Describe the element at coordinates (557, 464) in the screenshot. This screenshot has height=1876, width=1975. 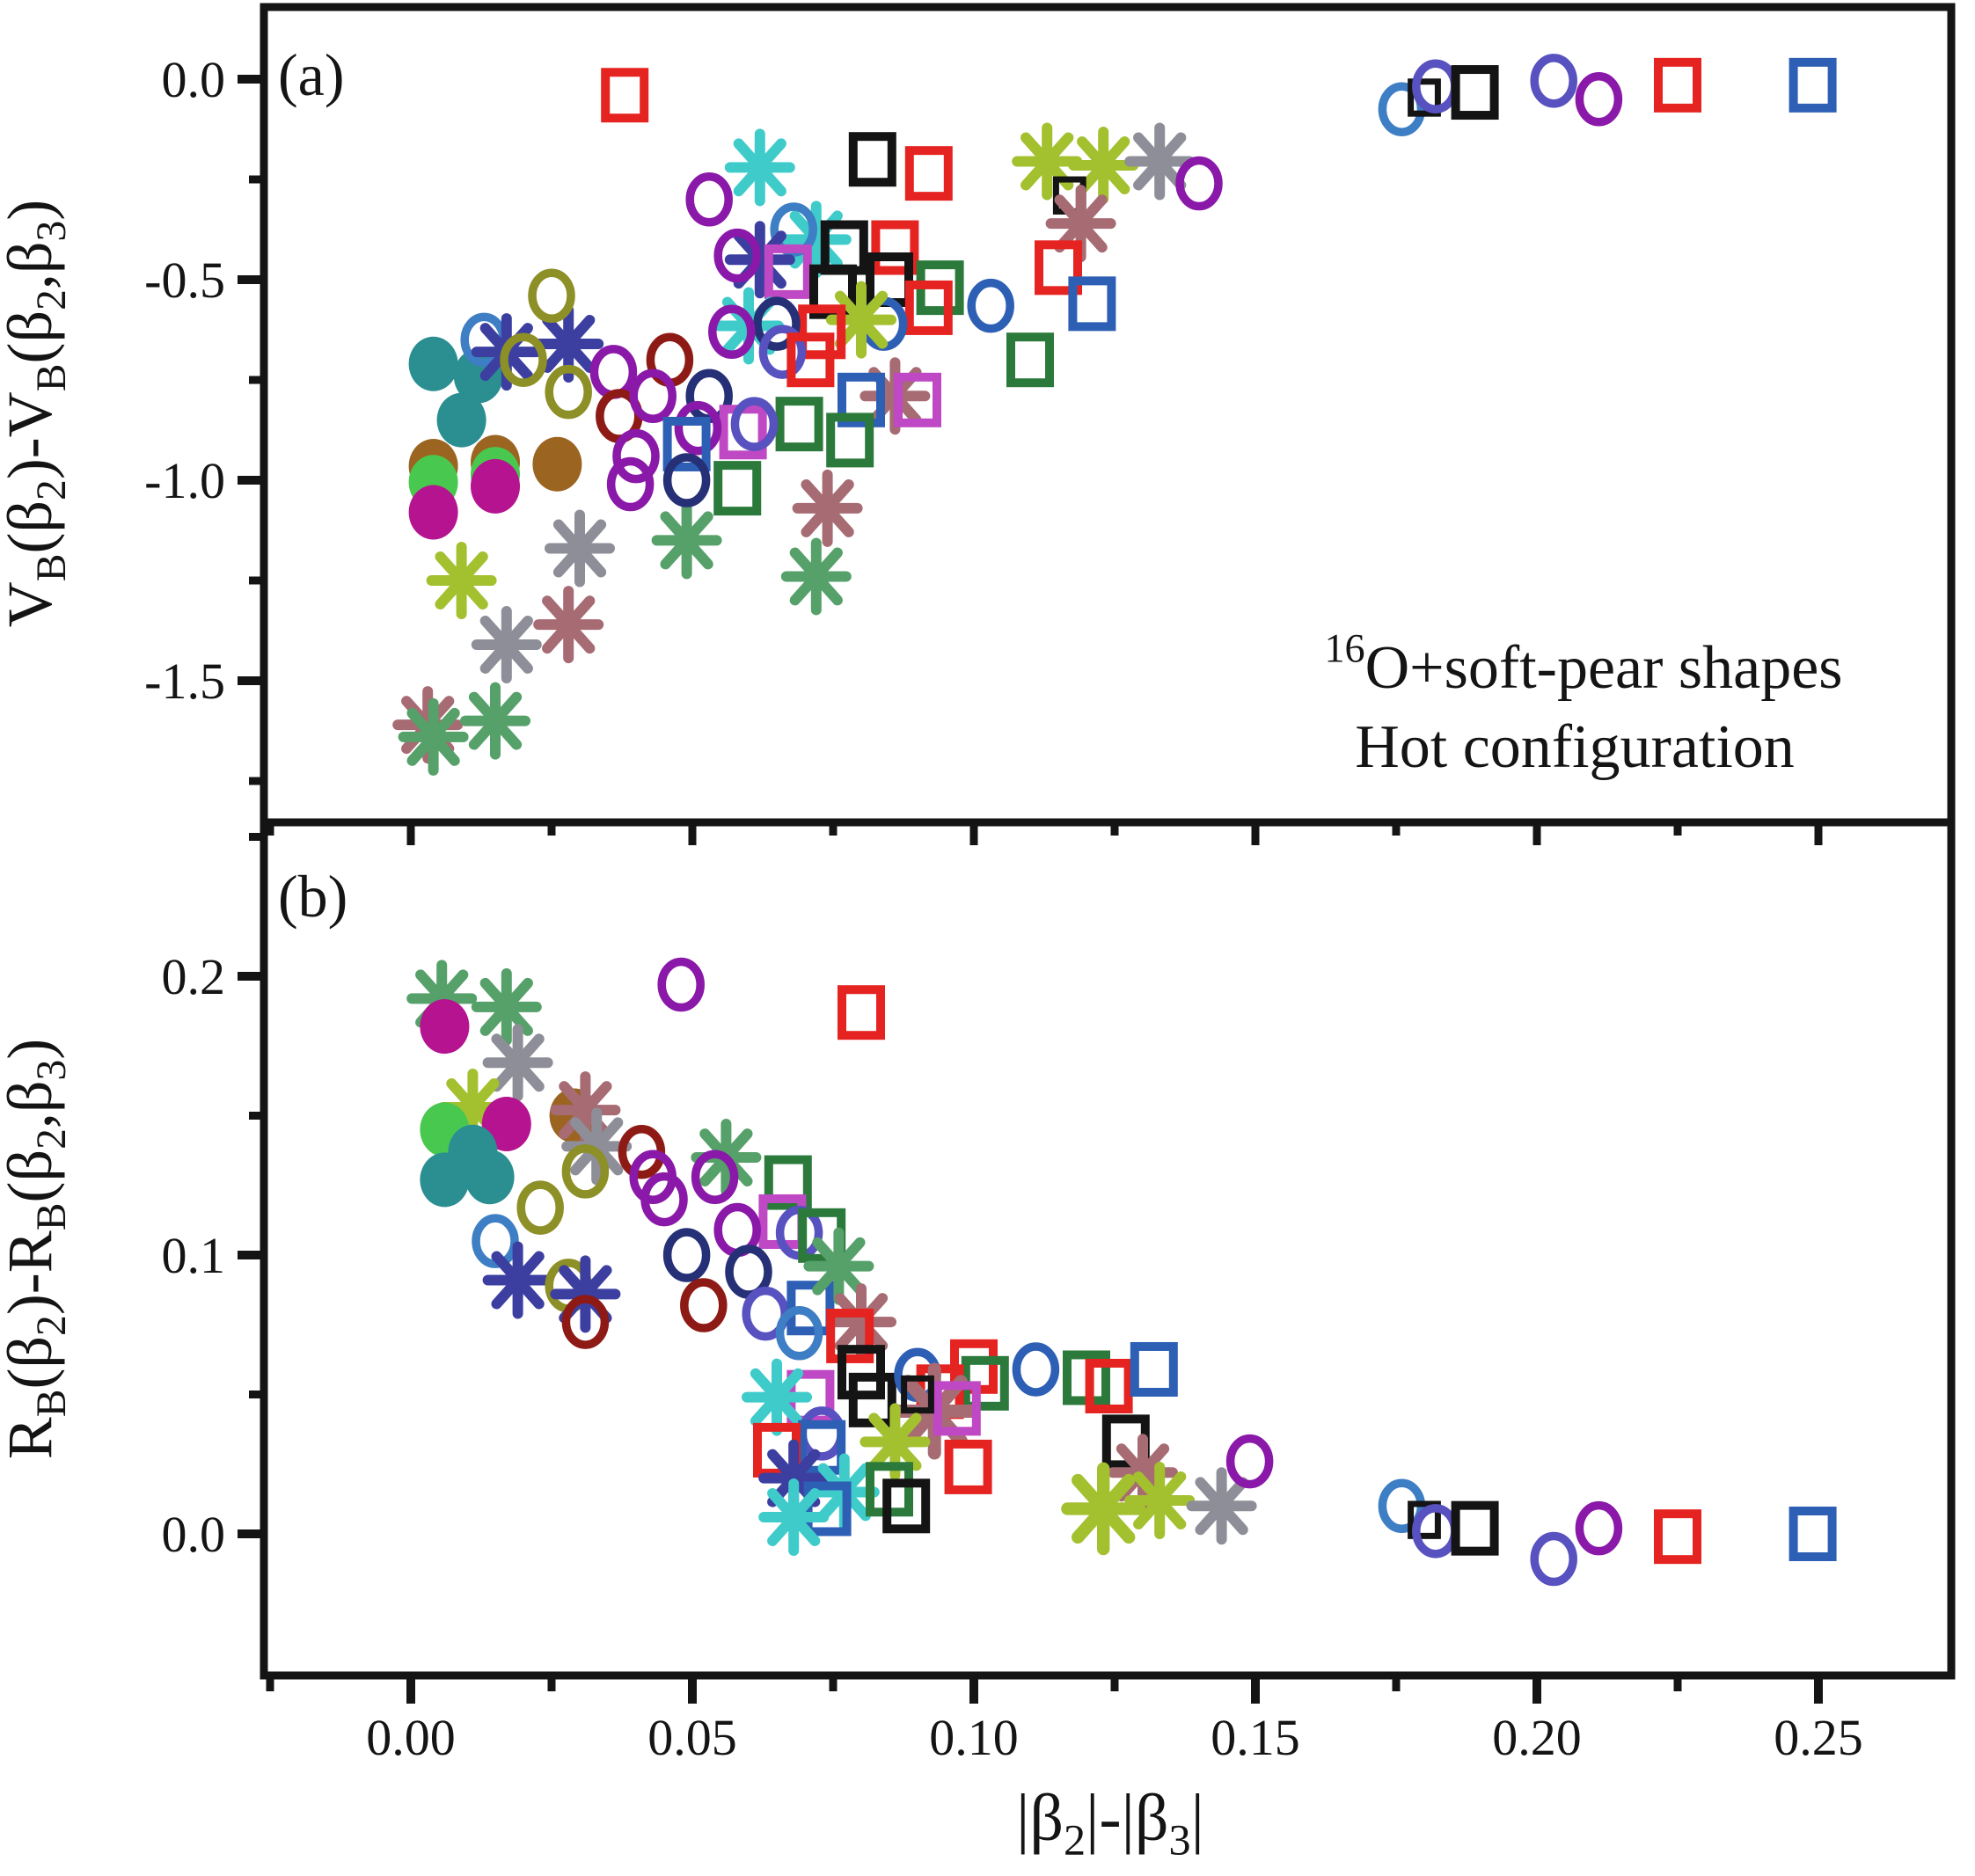
I see `marker-filled-circle-brown` at that location.